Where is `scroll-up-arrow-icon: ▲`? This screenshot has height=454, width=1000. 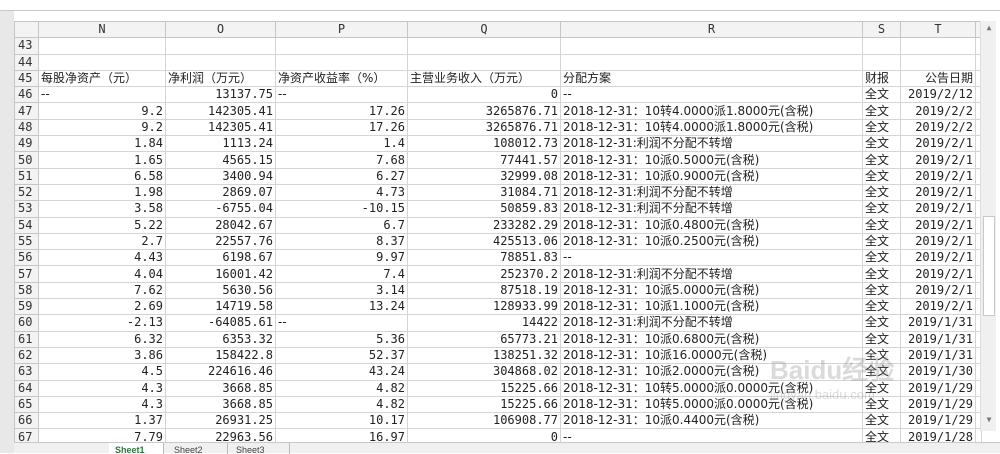
scroll-up-arrow-icon: ▲ is located at coordinates (989, 27).